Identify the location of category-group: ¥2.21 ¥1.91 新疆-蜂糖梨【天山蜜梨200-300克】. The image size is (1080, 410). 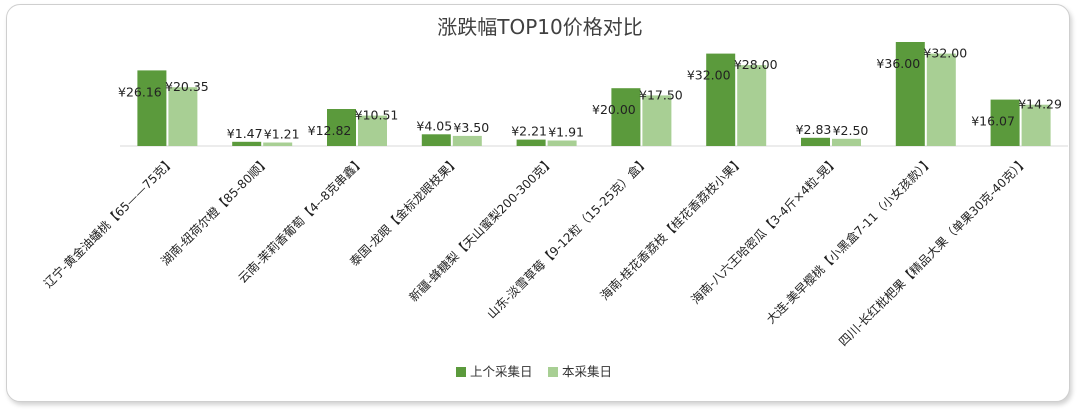
(495, 214).